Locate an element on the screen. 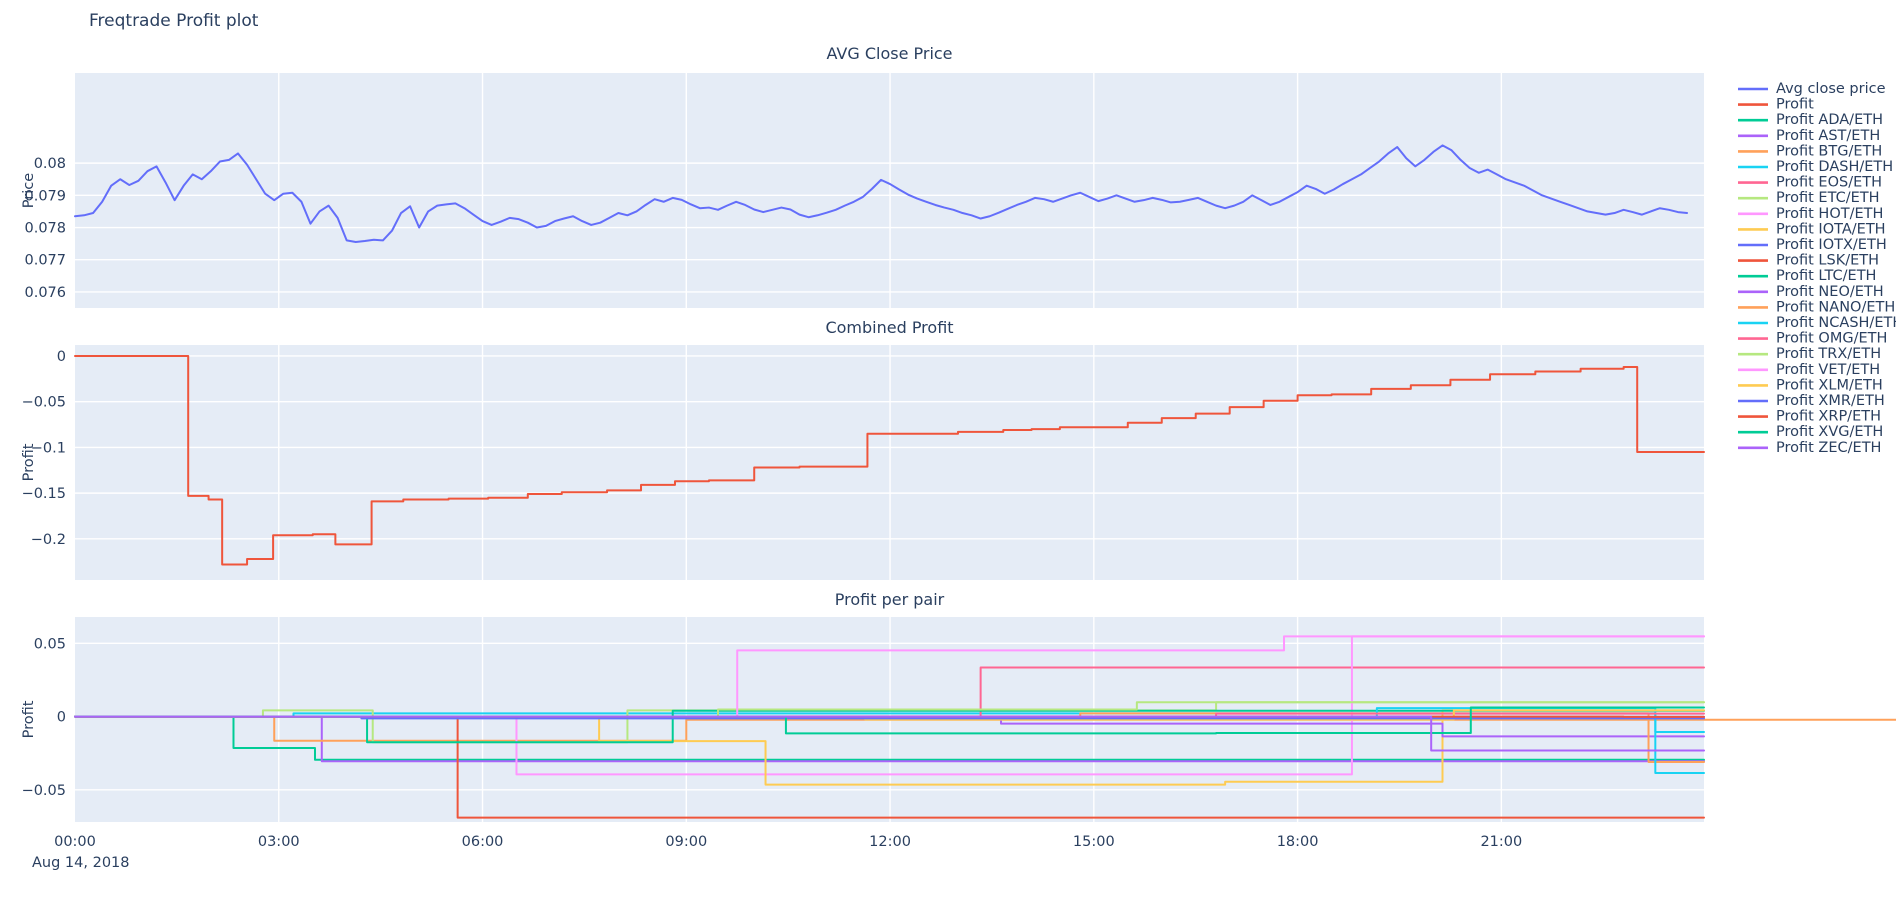 Image resolution: width=1896 pixels, height=913 pixels. legend-item-label: Profit ETC/ETH is located at coordinates (1828, 198).